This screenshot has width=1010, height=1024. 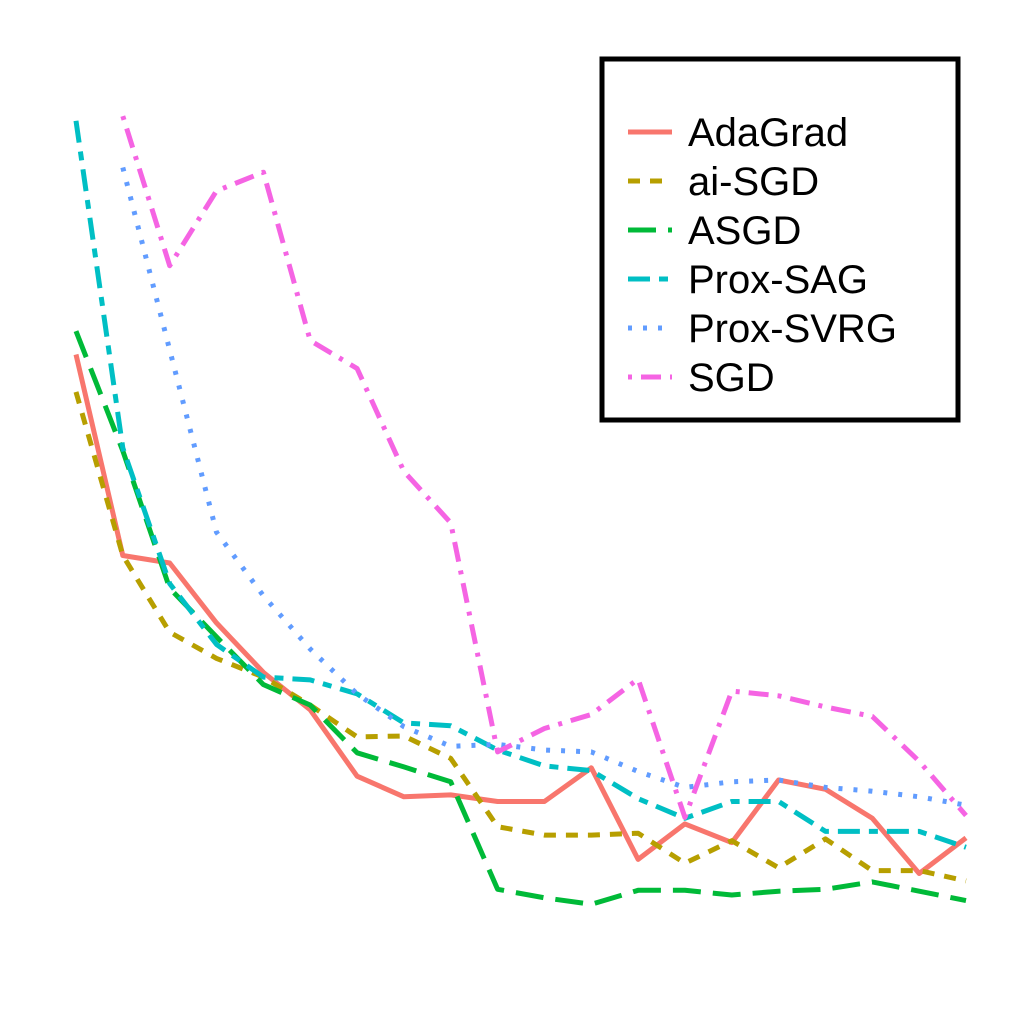 I want to click on legend-box, so click(x=780, y=239).